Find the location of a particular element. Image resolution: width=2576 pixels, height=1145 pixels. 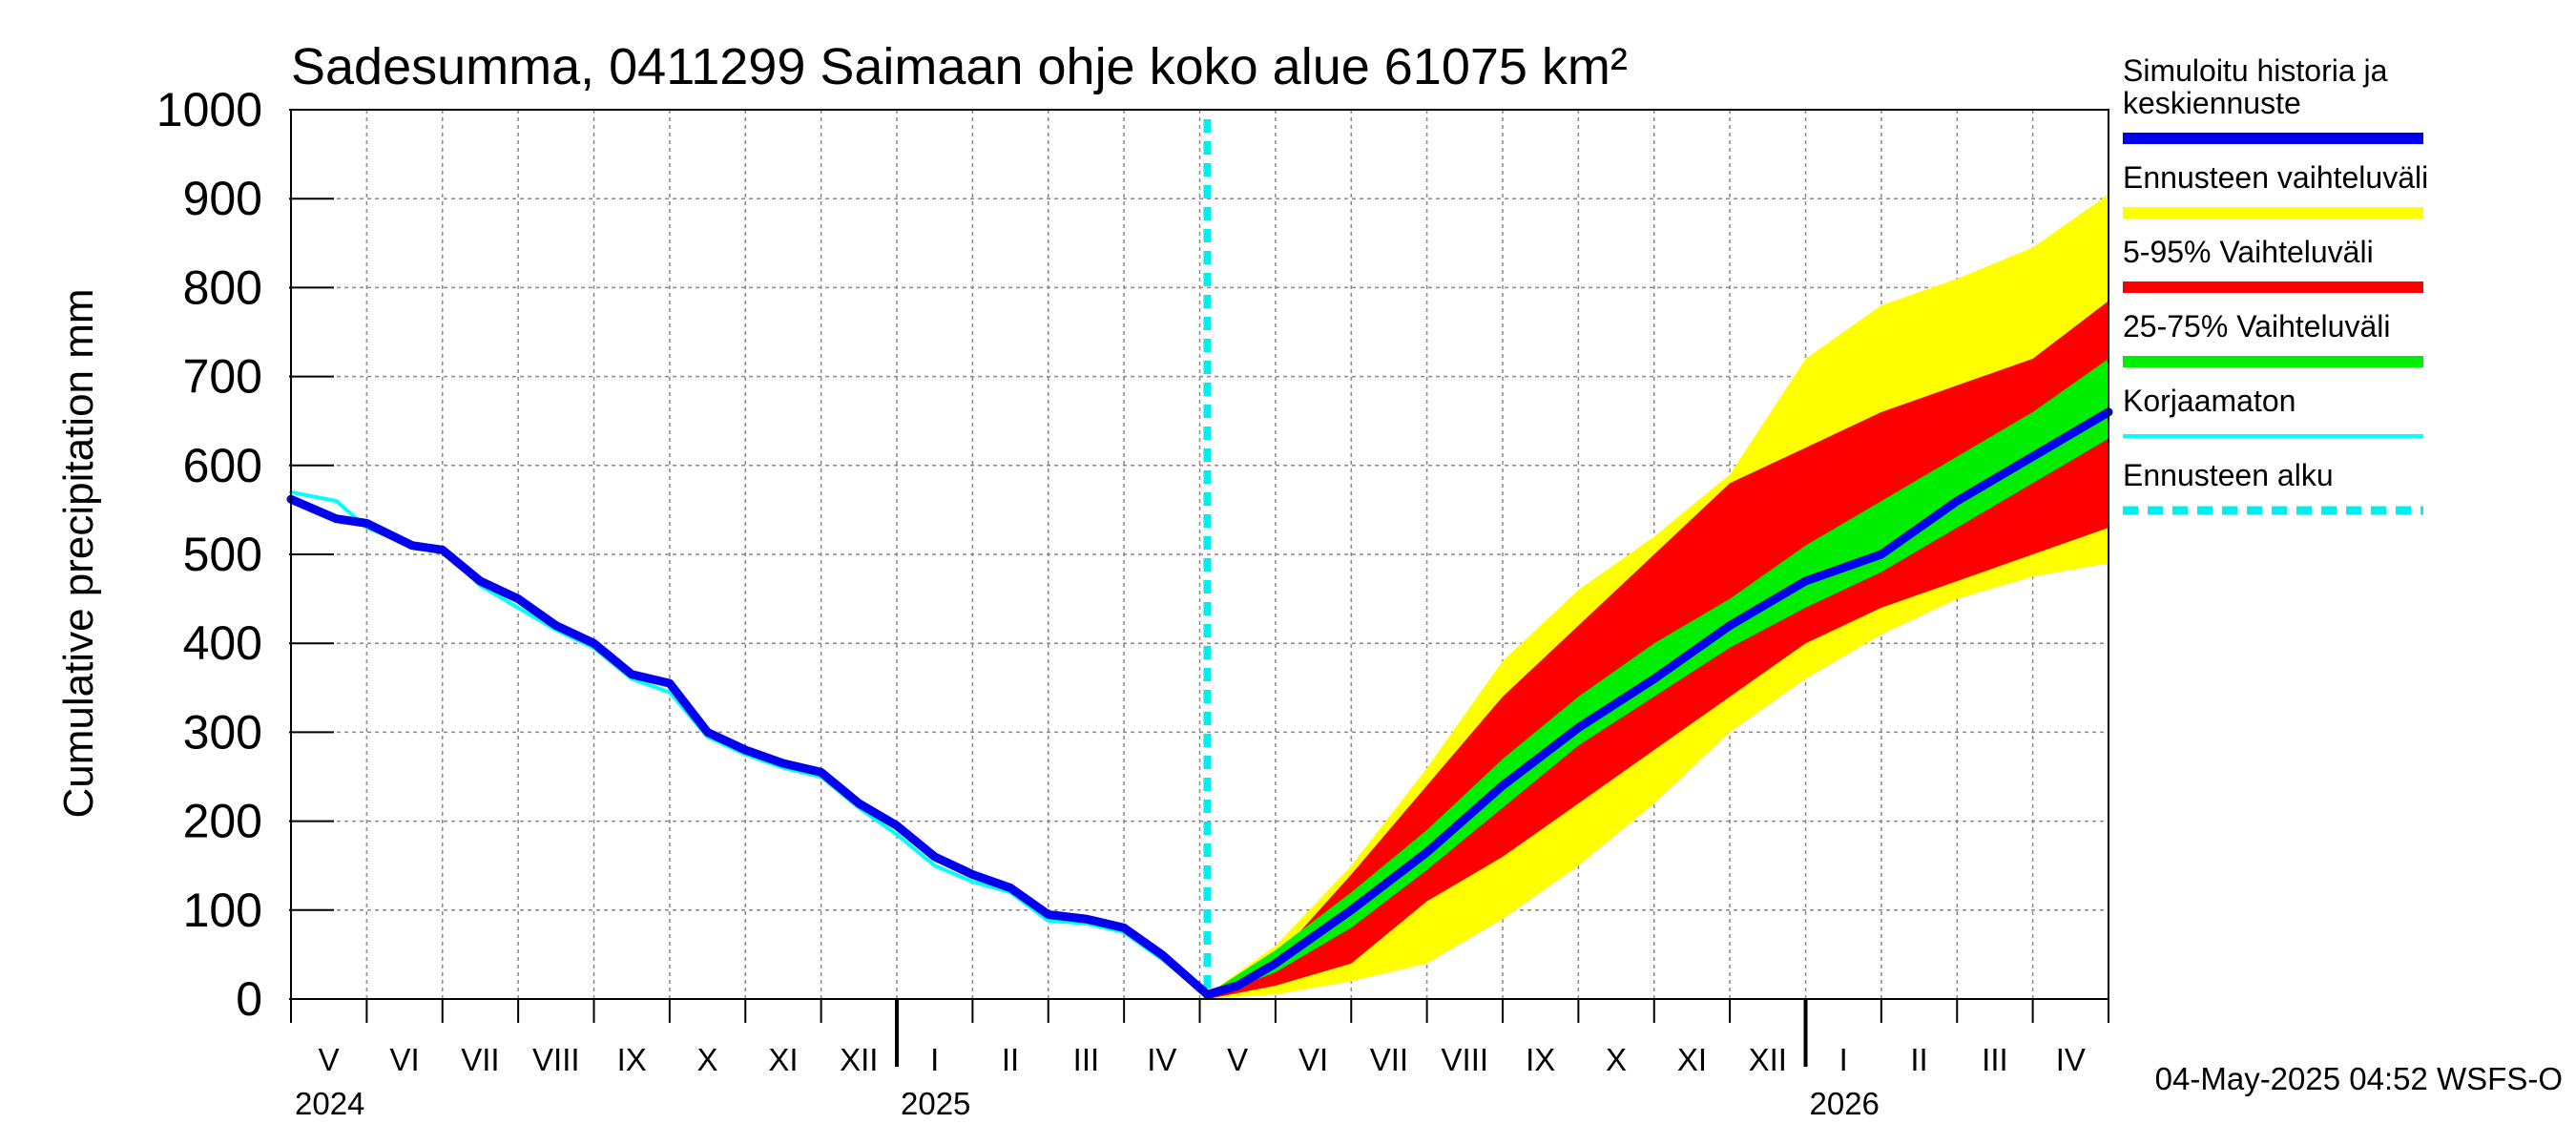

y-tick-label: 600 is located at coordinates (222, 465).